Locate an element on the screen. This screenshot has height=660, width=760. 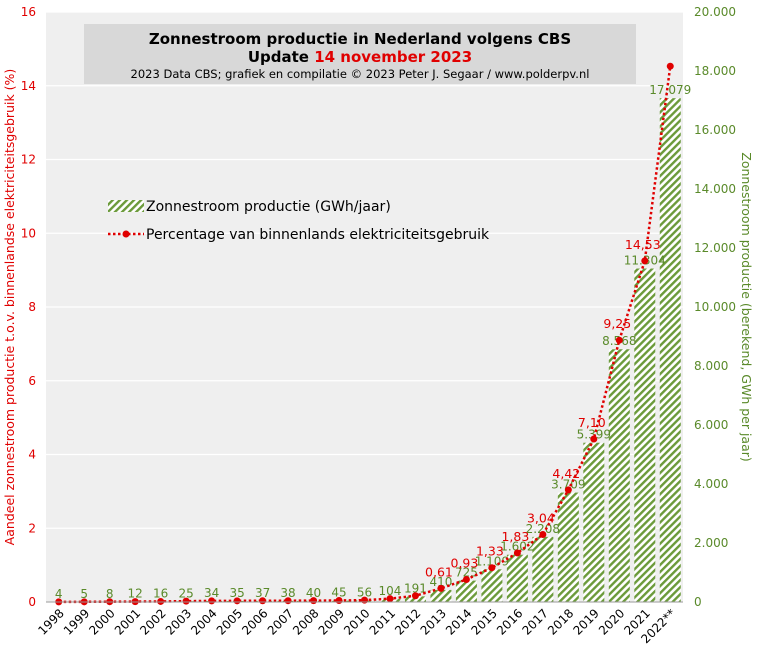
right-tick-label: 2.000 is located at coordinates (711, 543).